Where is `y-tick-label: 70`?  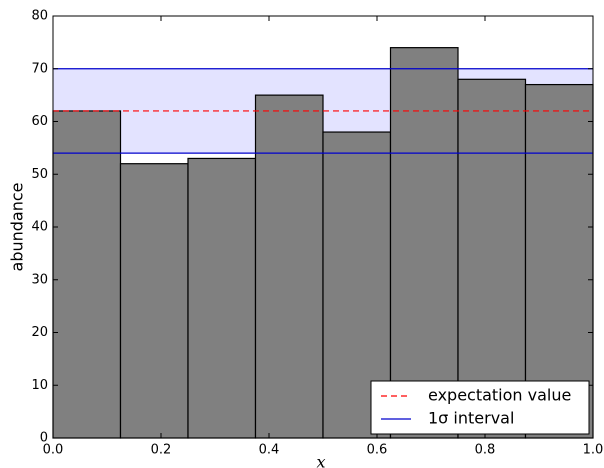 y-tick-label: 70 is located at coordinates (39, 68).